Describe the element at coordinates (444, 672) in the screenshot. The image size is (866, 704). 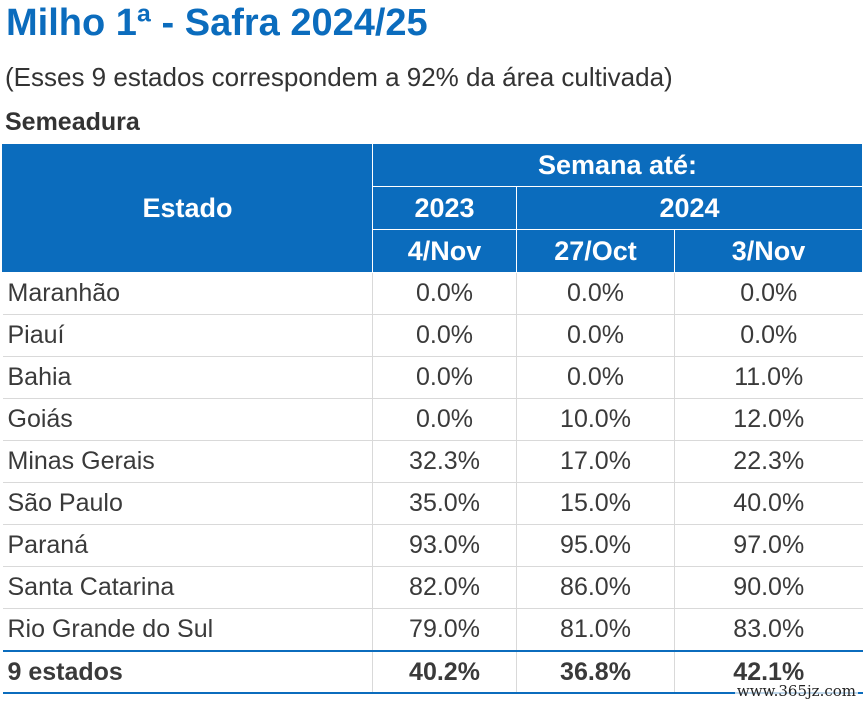
I see `total-value: 40.2%` at that location.